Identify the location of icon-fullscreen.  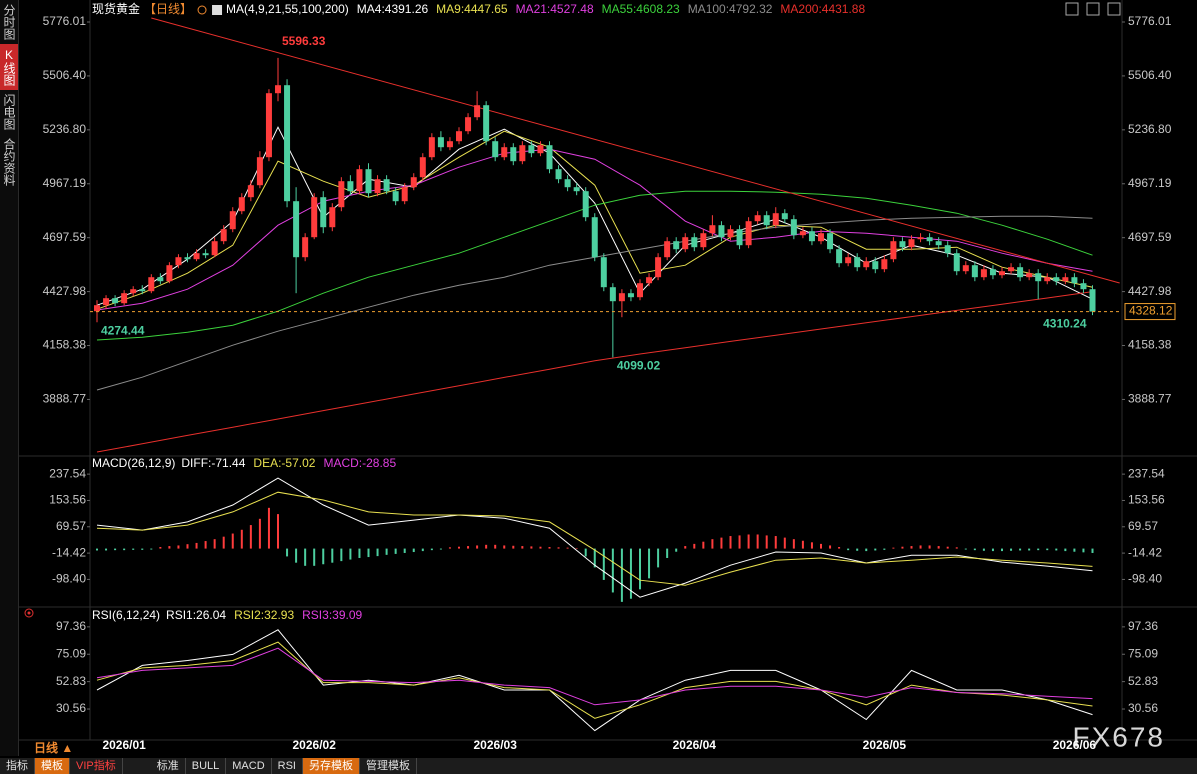
(1072, 9).